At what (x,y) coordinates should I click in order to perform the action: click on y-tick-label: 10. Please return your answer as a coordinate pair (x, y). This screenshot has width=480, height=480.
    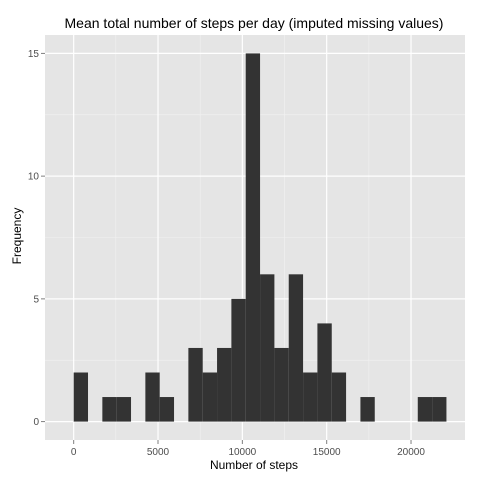
    Looking at the image, I should click on (34, 177).